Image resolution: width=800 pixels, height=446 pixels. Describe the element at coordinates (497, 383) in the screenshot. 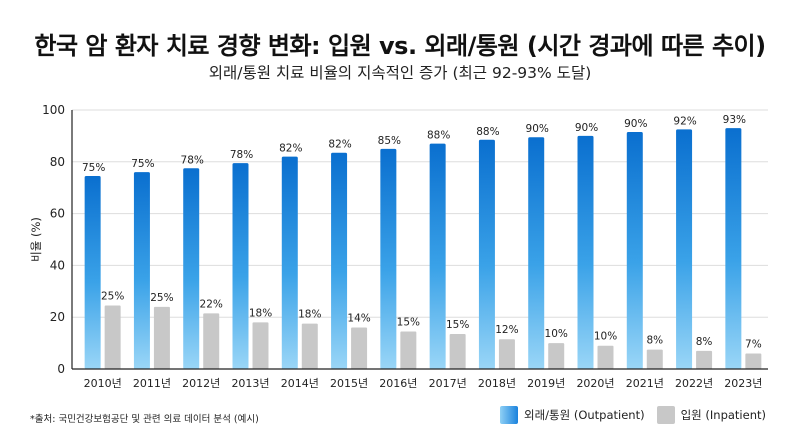

I see `x-tick-label: 2018년` at that location.